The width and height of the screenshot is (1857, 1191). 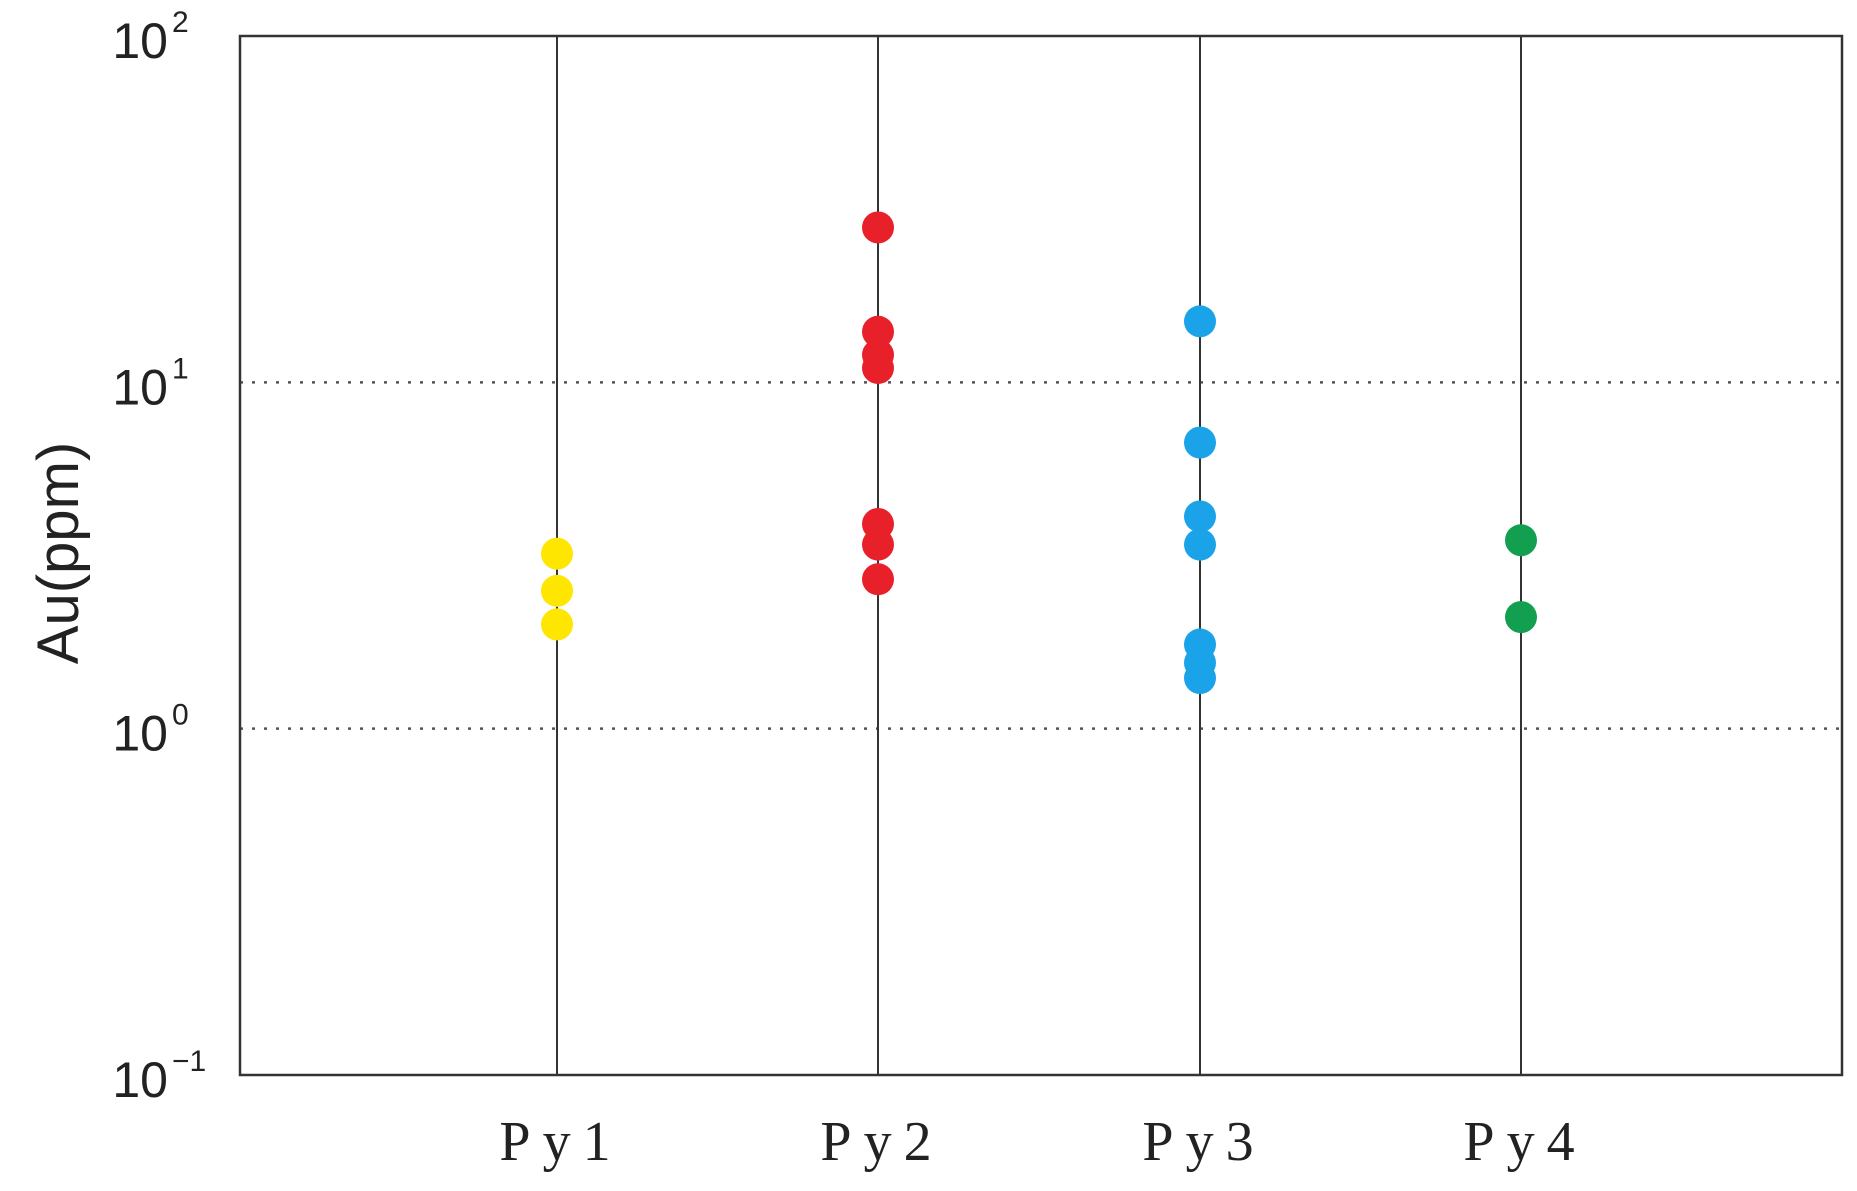 What do you see at coordinates (1042, 1142) in the screenshot?
I see `x-tick-labels: Py1 Py2 Py3 Py4` at bounding box center [1042, 1142].